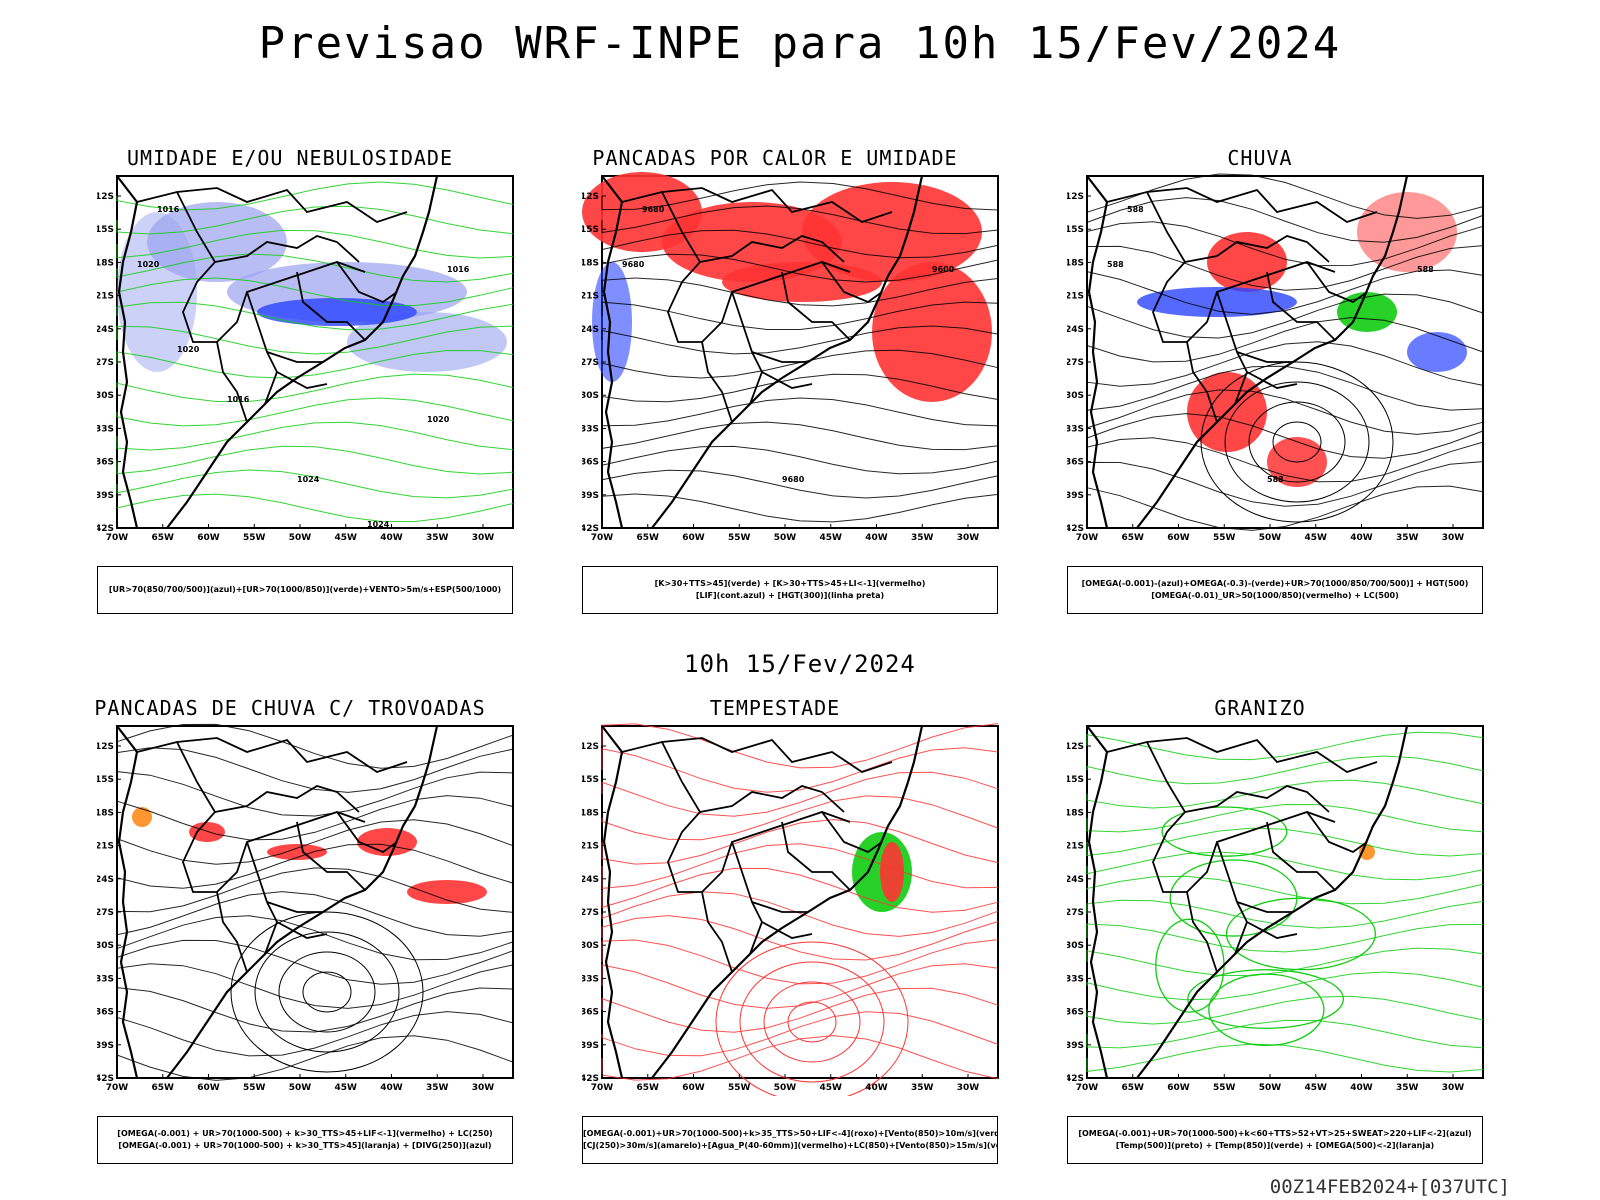 The width and height of the screenshot is (1600, 1200). I want to click on map-frame, so click(1285, 902).